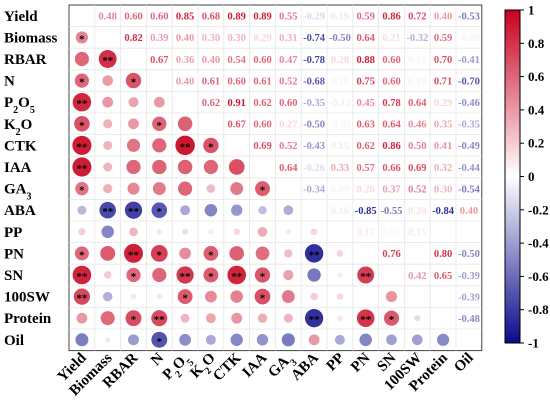 Image resolution: width=550 pixels, height=406 pixels. What do you see at coordinates (211, 17) in the screenshot?
I see `cell-value-Yield-K2O: 0.68` at bounding box center [211, 17].